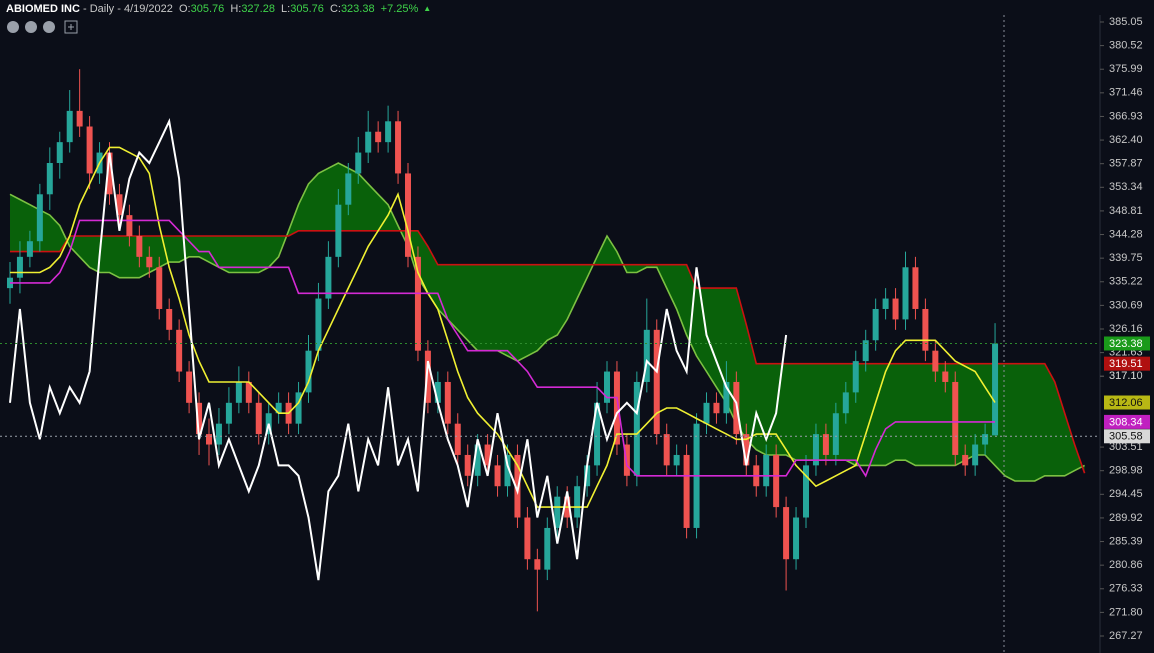 The height and width of the screenshot is (653, 1154). I want to click on price-badge-label: 312.06, so click(1126, 403).